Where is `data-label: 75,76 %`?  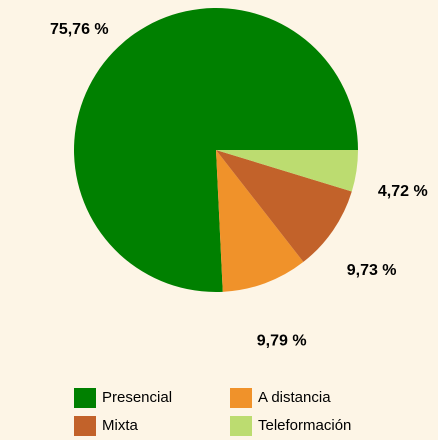
data-label: 75,76 % is located at coordinates (79, 29).